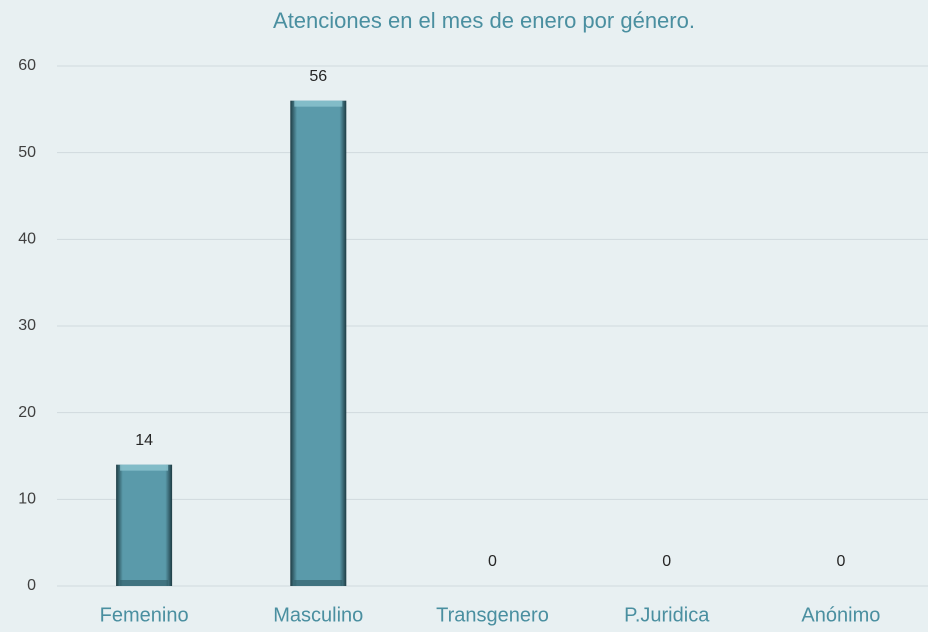  Describe the element at coordinates (27, 65) in the screenshot. I see `y-tick-label: 60` at that location.